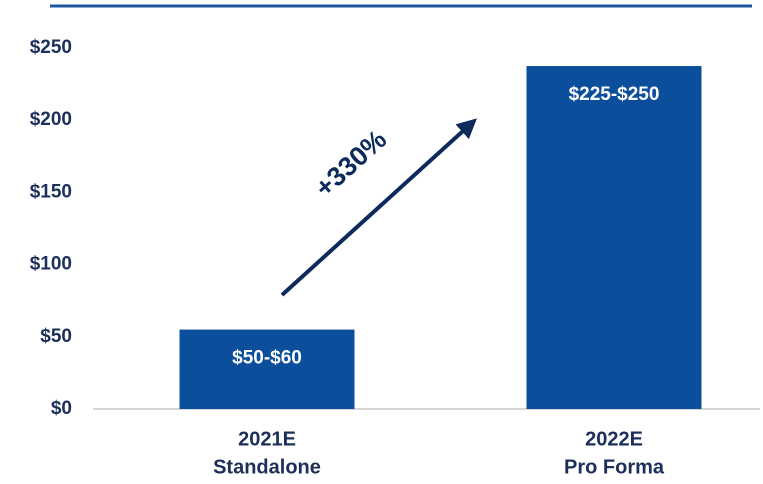 The width and height of the screenshot is (763, 484). Describe the element at coordinates (378, 207) in the screenshot. I see `growth-arrow` at that location.